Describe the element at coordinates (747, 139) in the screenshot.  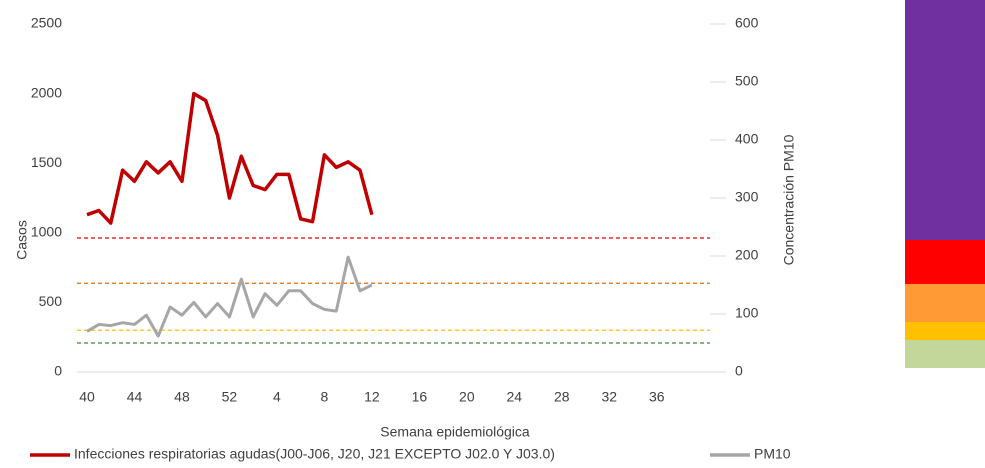
I see `y2-tick-label: 400` at that location.